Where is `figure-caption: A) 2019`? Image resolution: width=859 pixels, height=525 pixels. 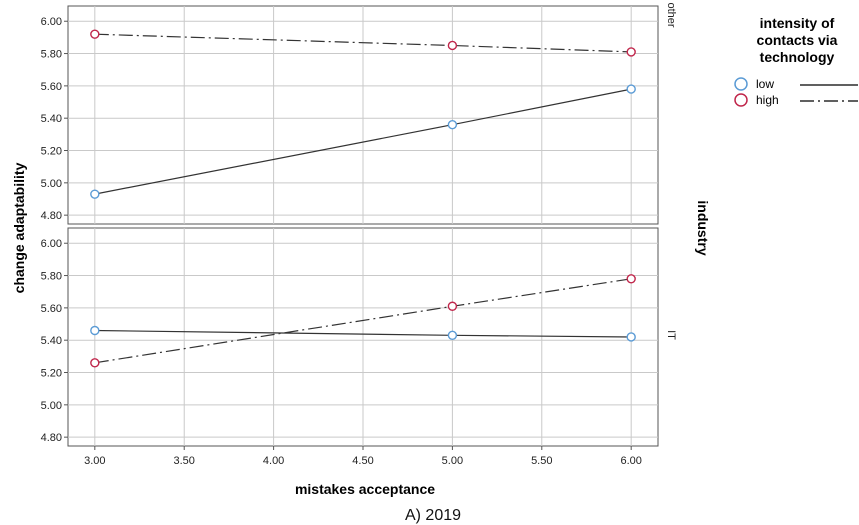 figure-caption: A) 2019 is located at coordinates (433, 515).